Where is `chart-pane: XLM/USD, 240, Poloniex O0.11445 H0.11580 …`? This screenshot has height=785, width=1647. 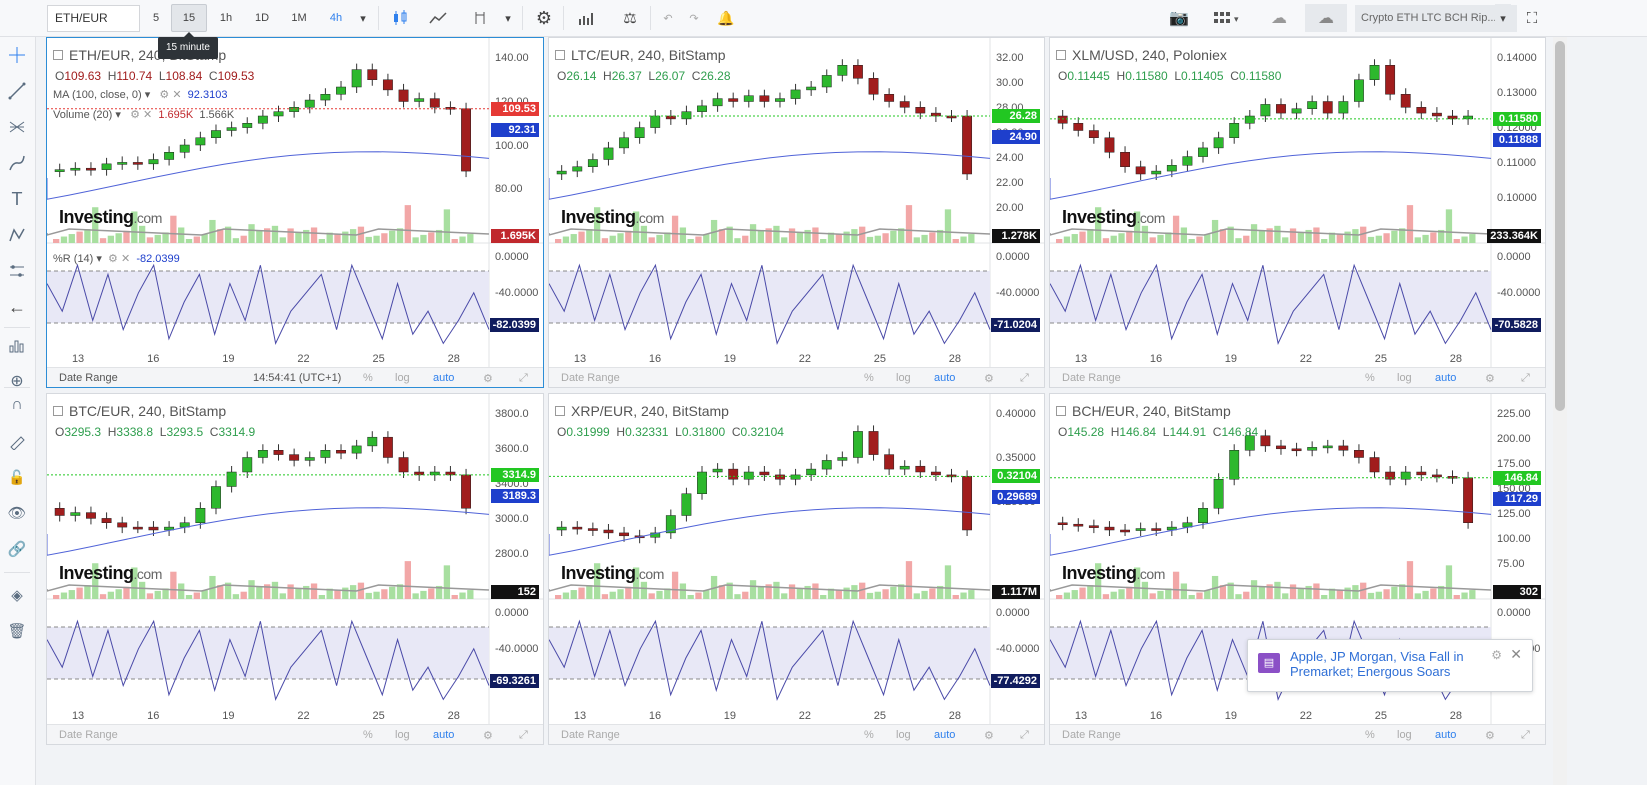
chart-pane: XLM/USD, 240, Poloniex O0.11445 H0.11580 … is located at coordinates (1297, 212).